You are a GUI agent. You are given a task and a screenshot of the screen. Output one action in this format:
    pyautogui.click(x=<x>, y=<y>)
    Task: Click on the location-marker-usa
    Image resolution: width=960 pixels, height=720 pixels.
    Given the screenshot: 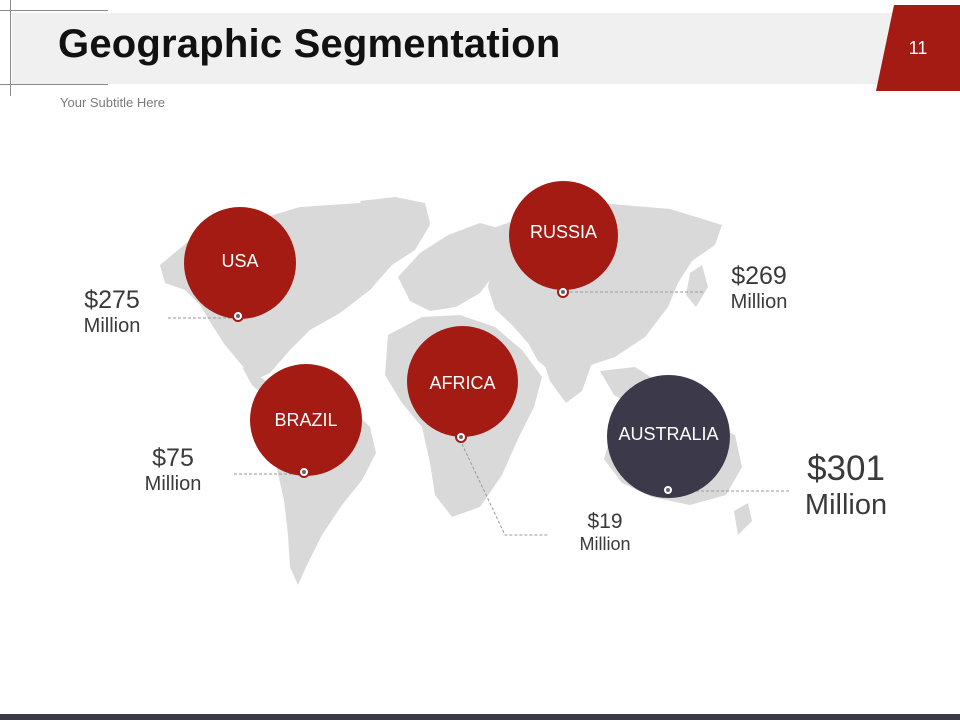 What is the action you would take?
    pyautogui.click(x=238, y=316)
    